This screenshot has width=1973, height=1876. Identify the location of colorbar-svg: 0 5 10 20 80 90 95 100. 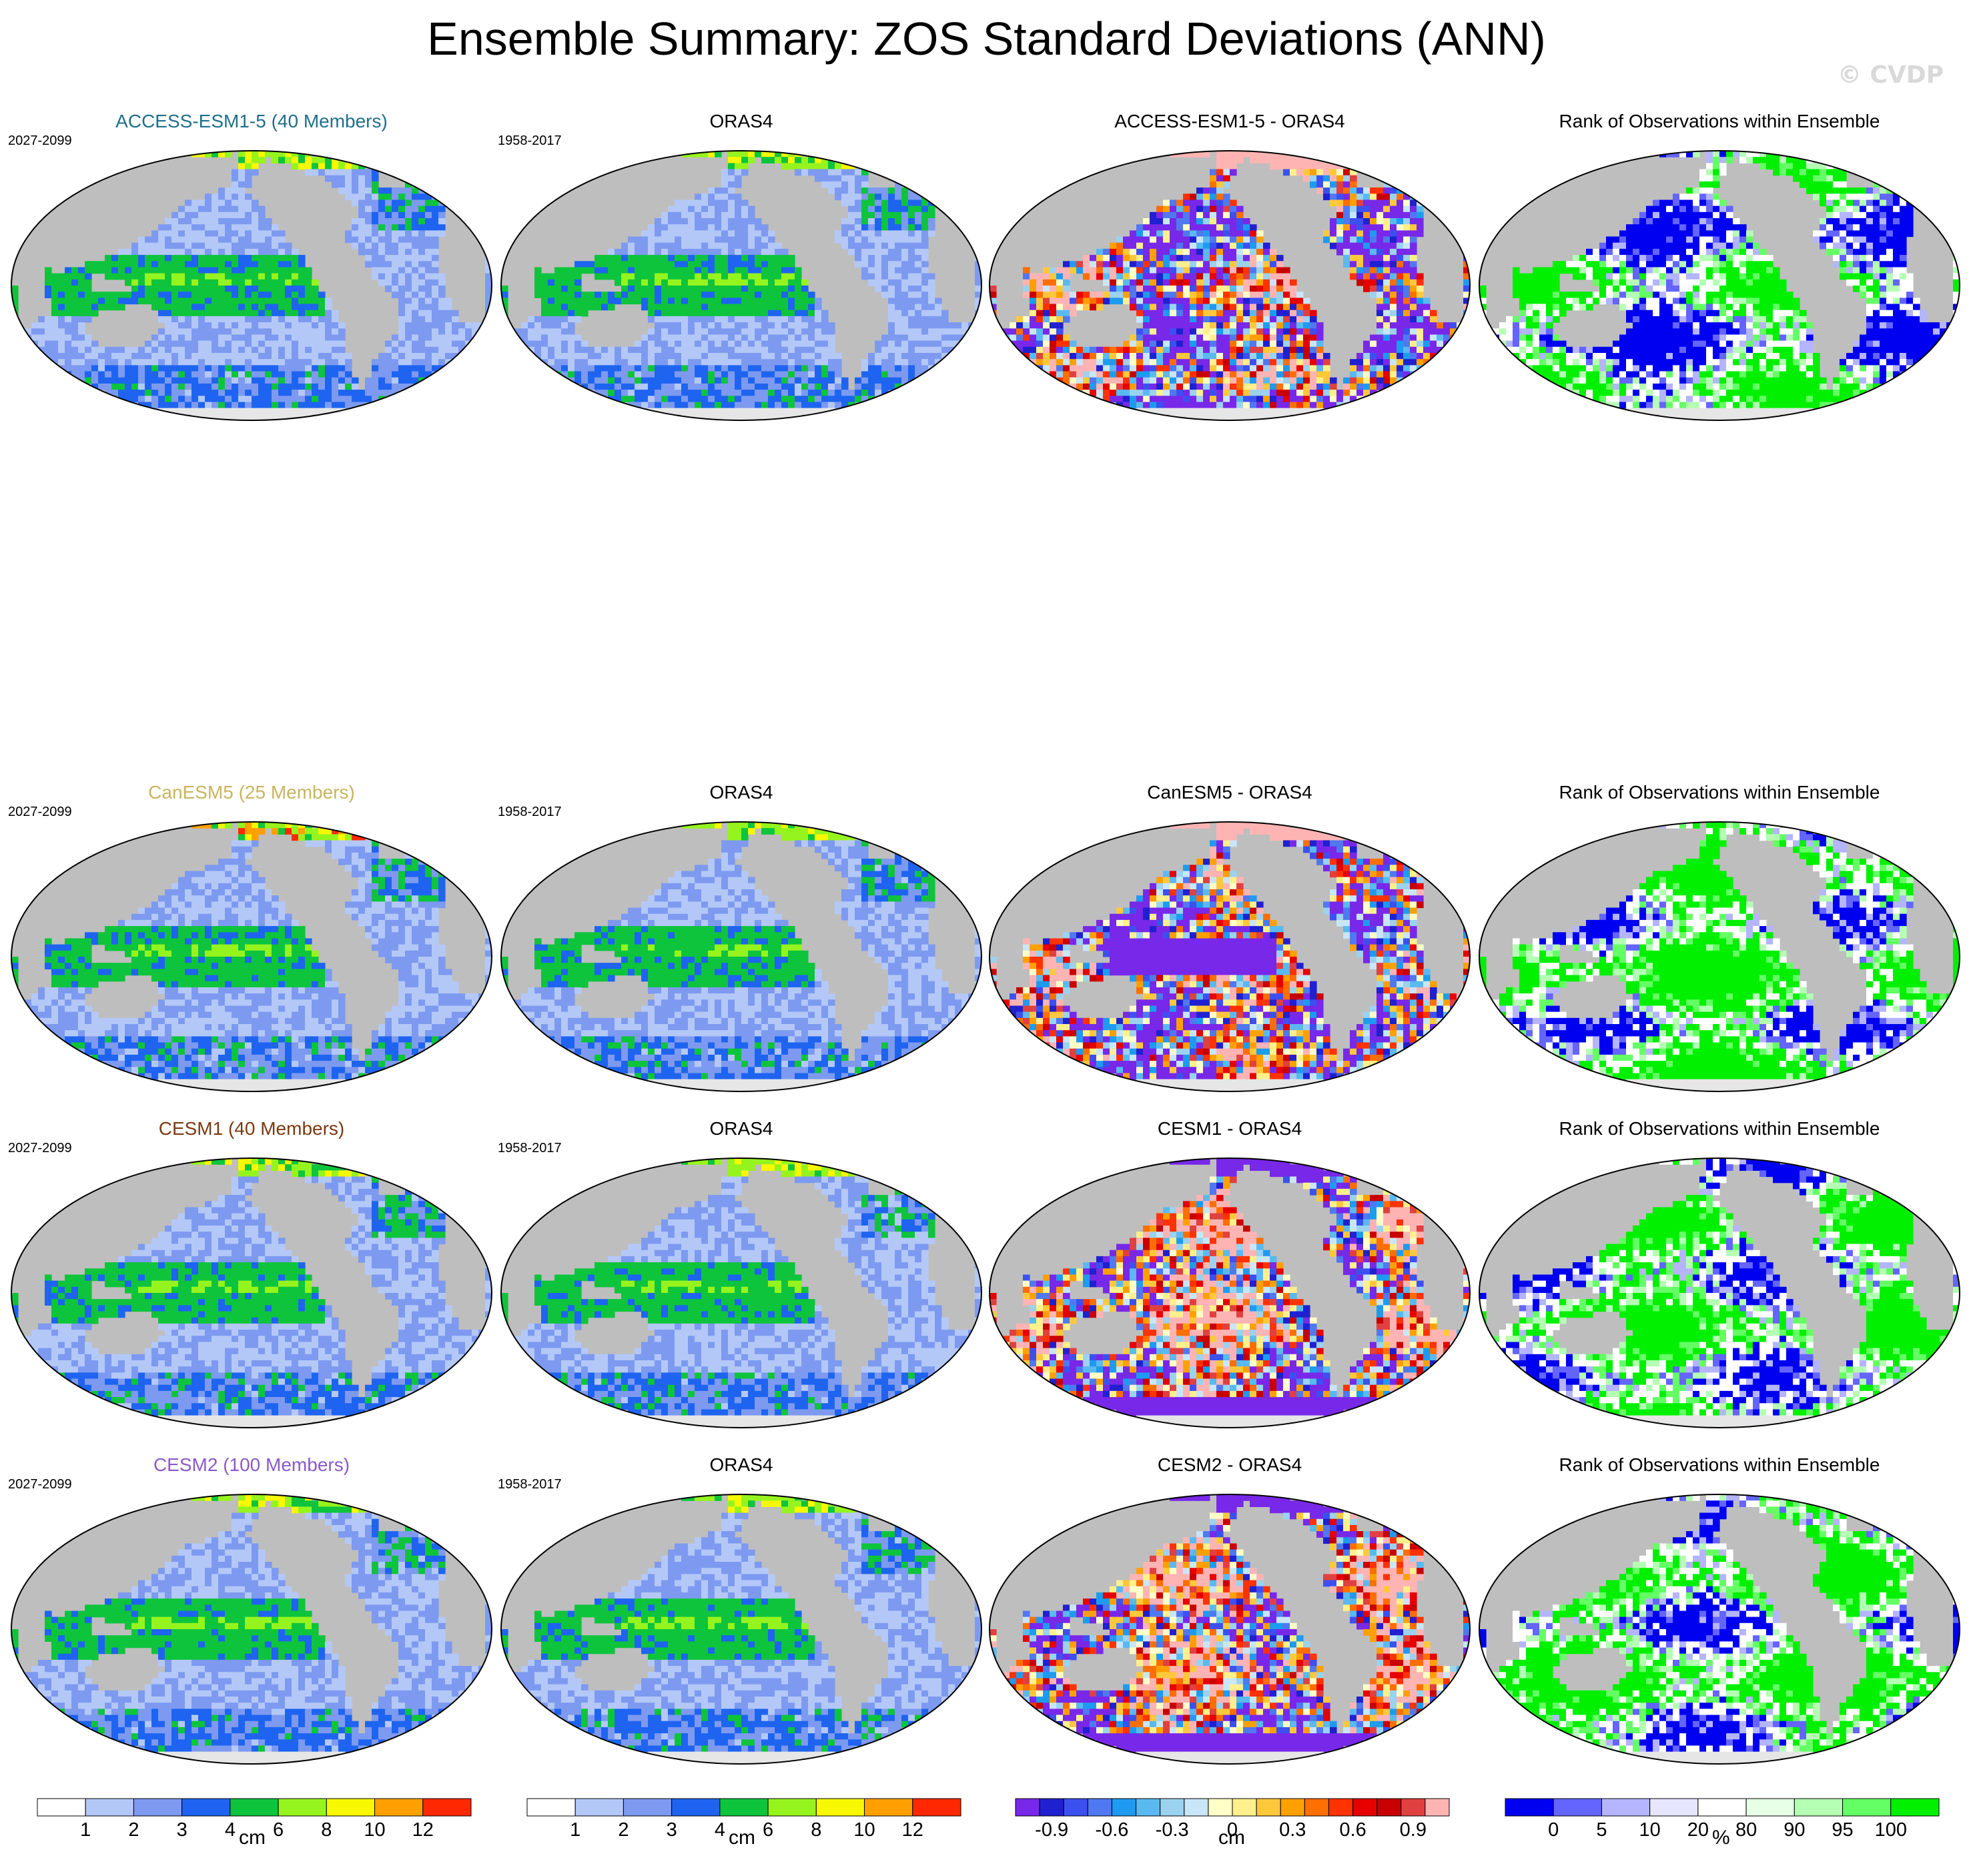
(1722, 1819).